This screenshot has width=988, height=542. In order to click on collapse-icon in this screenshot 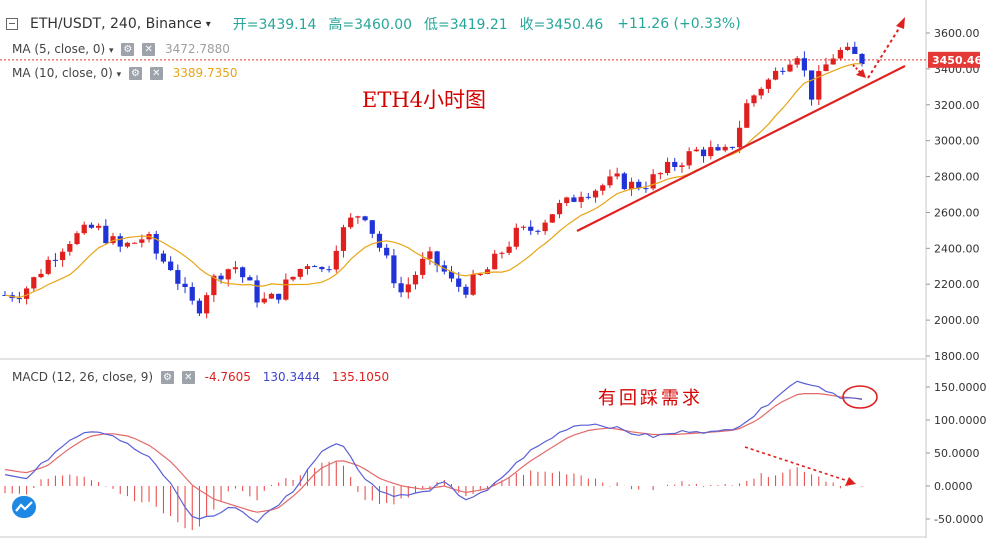, I will do `click(12, 24)`.